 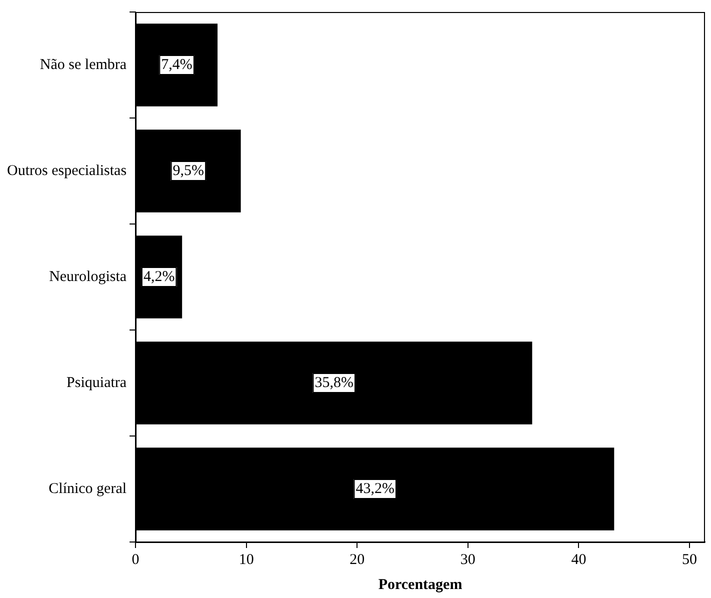 What do you see at coordinates (578, 560) in the screenshot?
I see `x-tick-label: 40` at bounding box center [578, 560].